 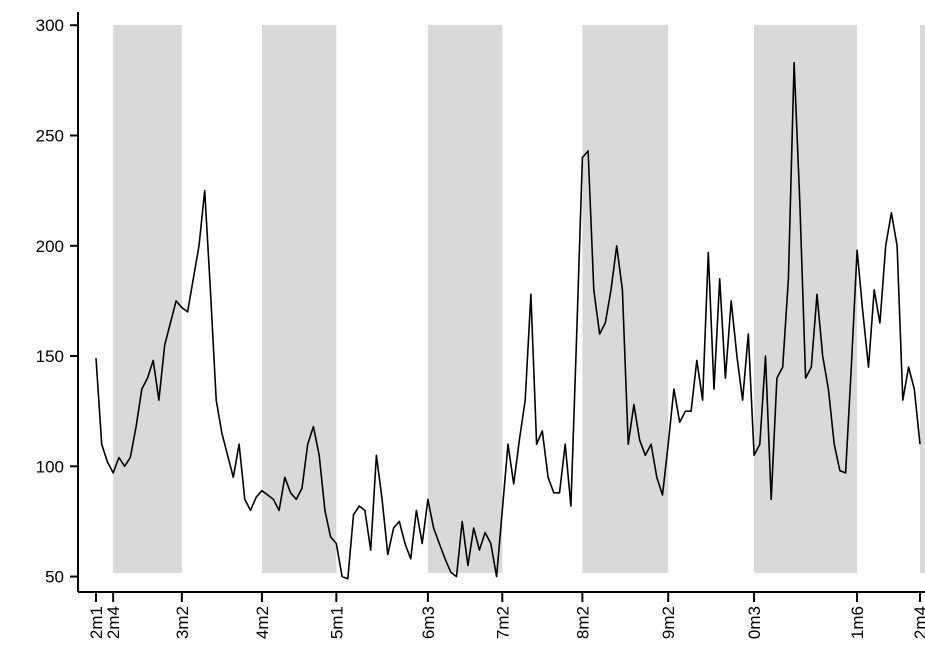 What do you see at coordinates (50, 246) in the screenshot?
I see `y-tick-label: 200` at bounding box center [50, 246].